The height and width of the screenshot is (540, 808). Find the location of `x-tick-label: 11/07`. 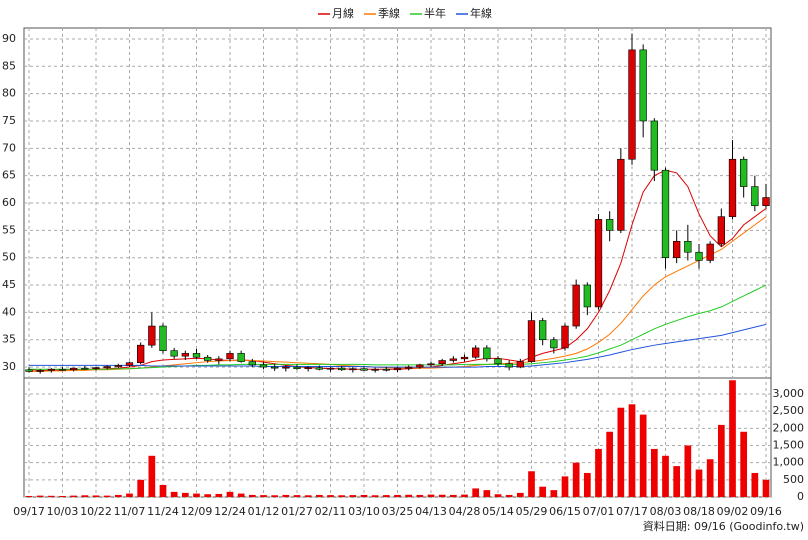

x-tick-label: 11/07 is located at coordinates (130, 511).